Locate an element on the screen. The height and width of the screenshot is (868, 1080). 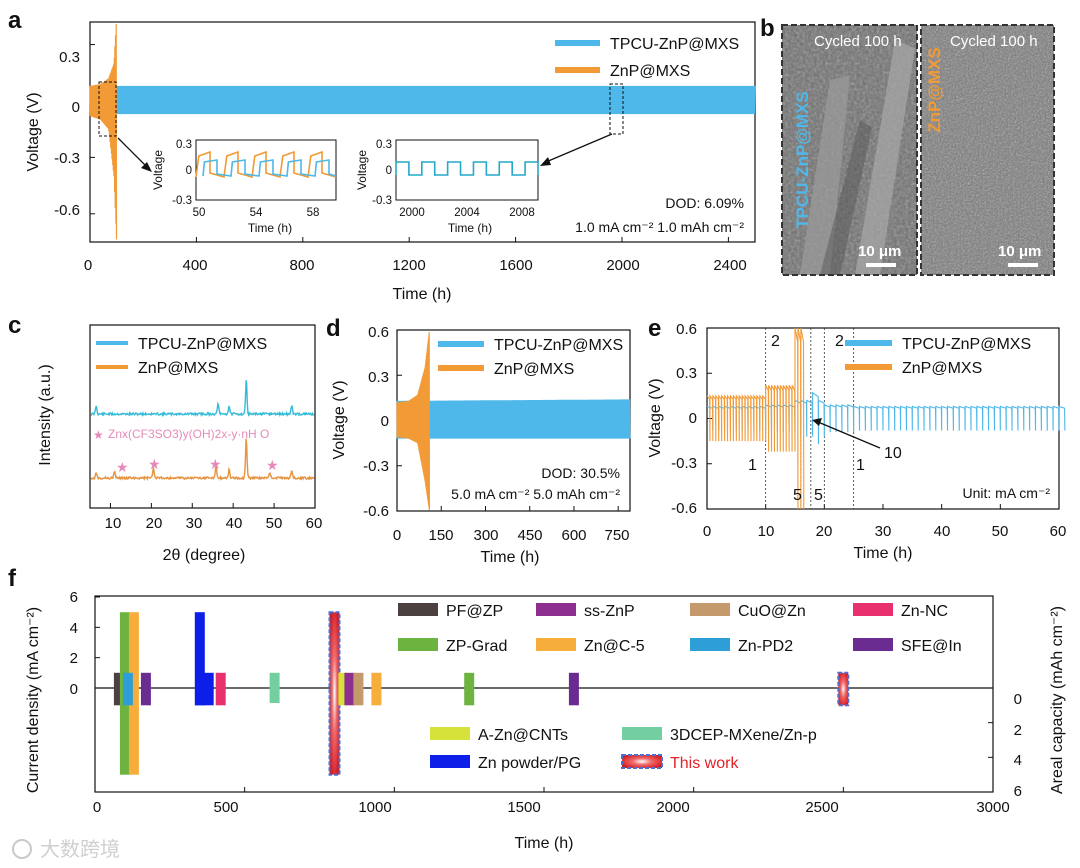
b-right-label: ZnP@MXS is located at coordinates (934, 90).